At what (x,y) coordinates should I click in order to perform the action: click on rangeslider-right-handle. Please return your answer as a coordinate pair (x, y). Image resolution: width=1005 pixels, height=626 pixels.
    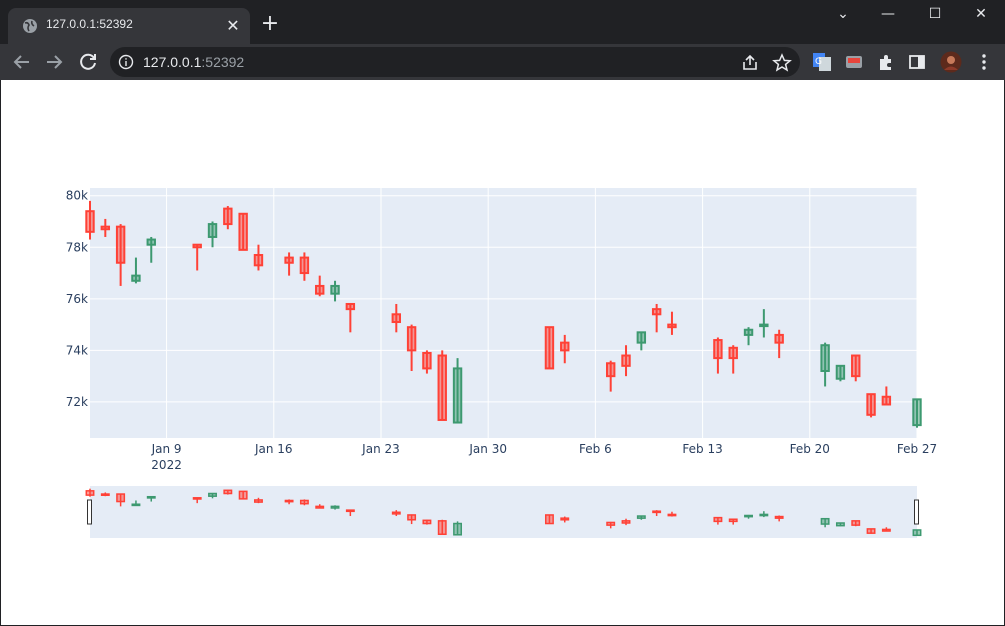
    Looking at the image, I should click on (916, 512).